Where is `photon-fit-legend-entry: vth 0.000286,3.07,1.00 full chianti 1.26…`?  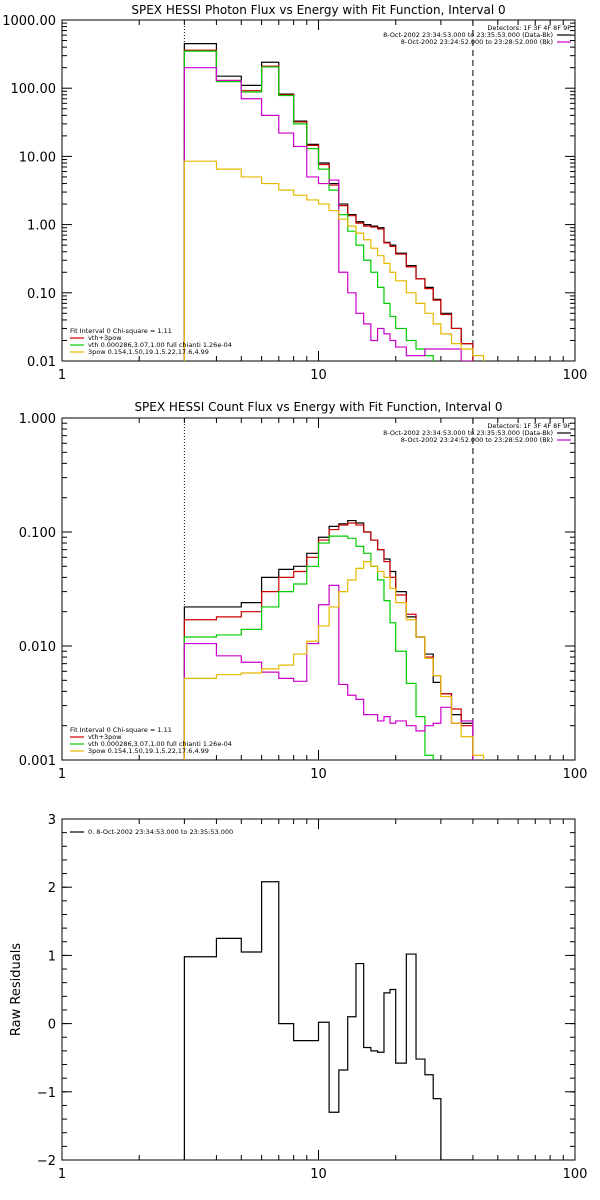 photon-fit-legend-entry: vth 0.000286,3.07,1.00 full chianti 1.26… is located at coordinates (160, 345).